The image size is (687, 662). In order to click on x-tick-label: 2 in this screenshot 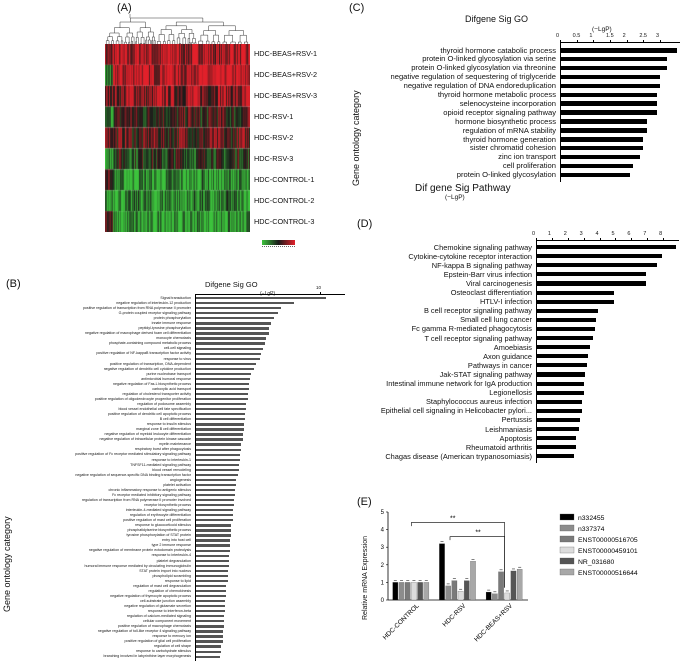, I will do `click(565, 234)`.